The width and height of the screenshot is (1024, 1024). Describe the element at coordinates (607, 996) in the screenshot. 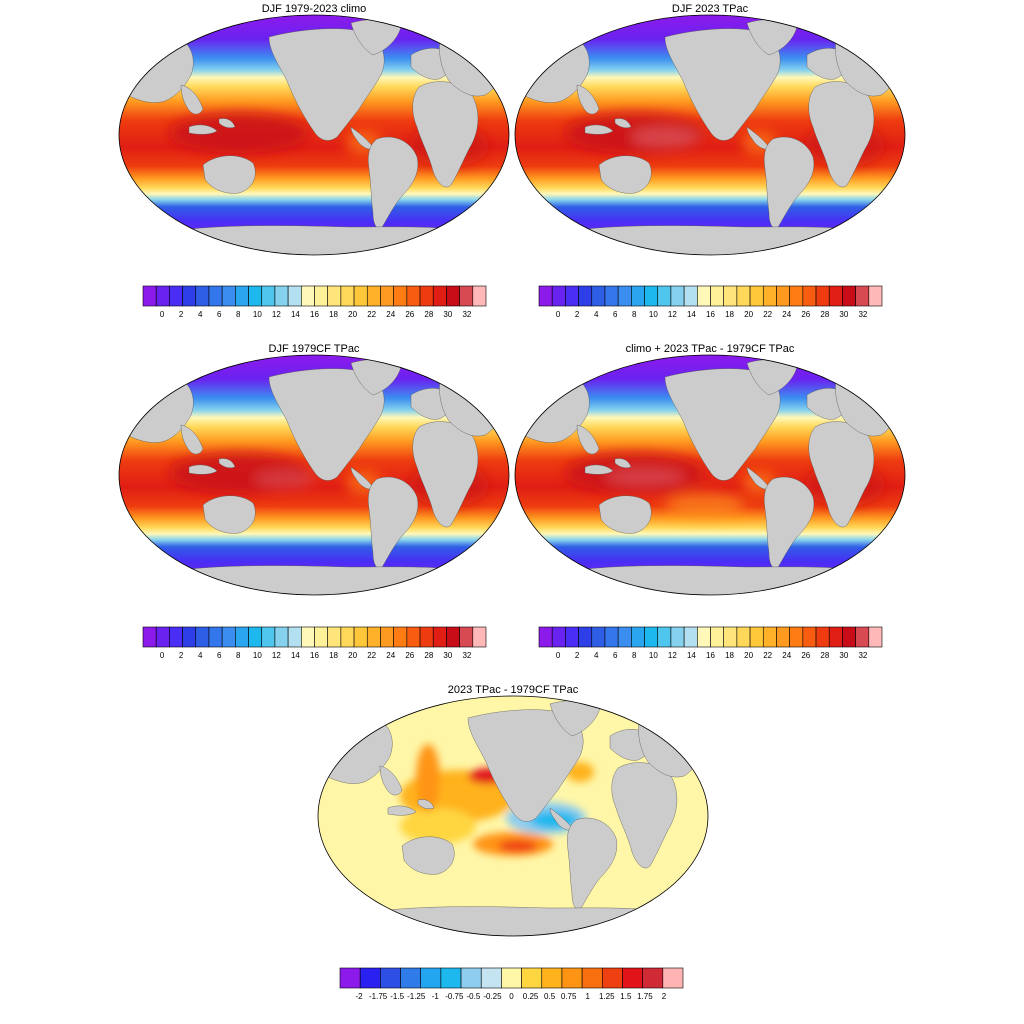

I see `colorbar-tick-label: 1.25` at that location.